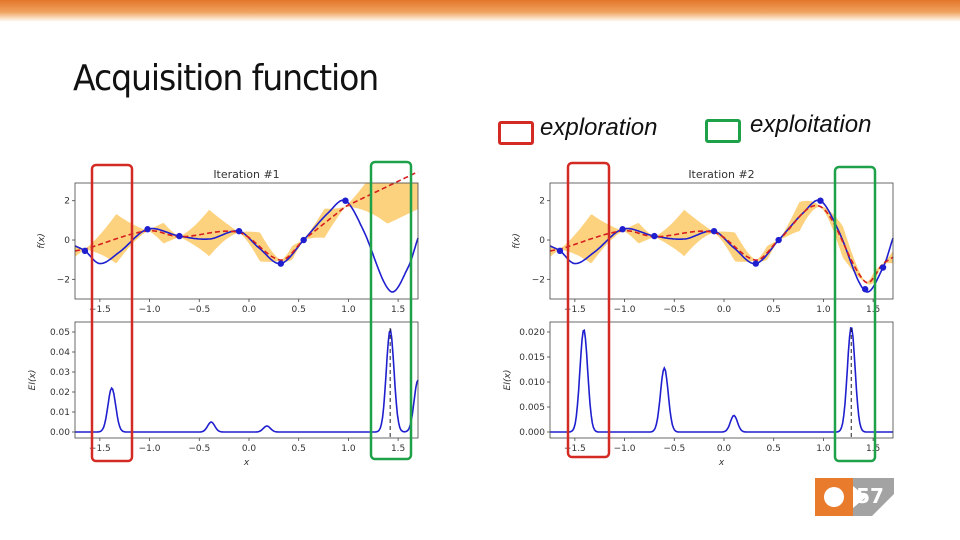  I want to click on y-tick-label: 0.00, so click(60, 433).